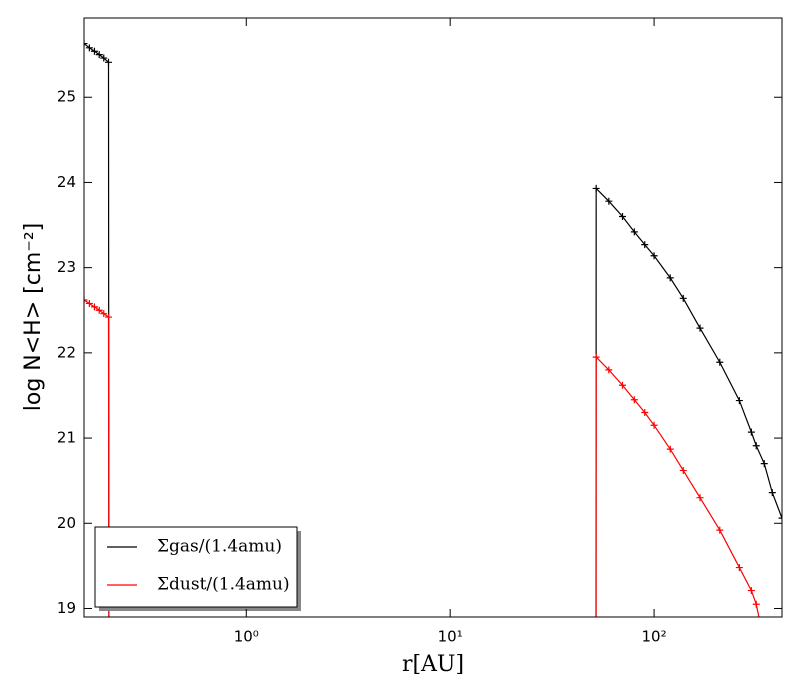 Image resolution: width=800 pixels, height=700 pixels. I want to click on x-tick-label: 10⁰, so click(246, 637).